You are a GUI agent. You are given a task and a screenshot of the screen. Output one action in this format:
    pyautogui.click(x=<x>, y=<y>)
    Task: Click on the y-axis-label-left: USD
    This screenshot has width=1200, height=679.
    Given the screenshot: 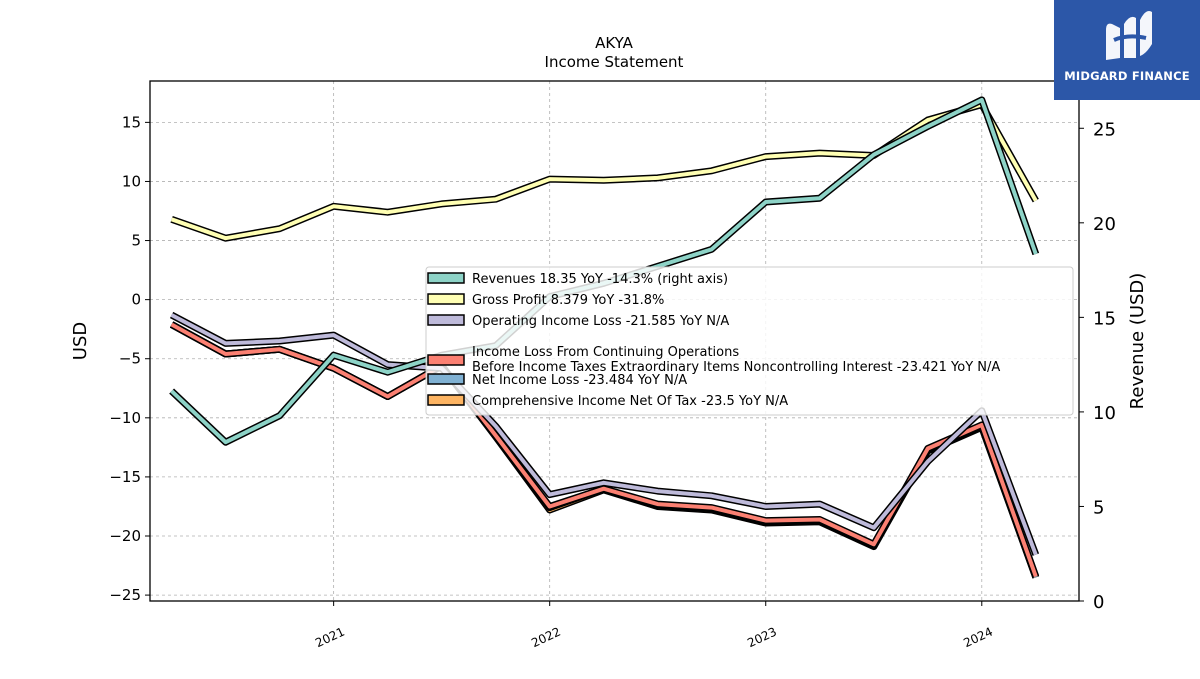 What is the action you would take?
    pyautogui.click(x=80, y=341)
    